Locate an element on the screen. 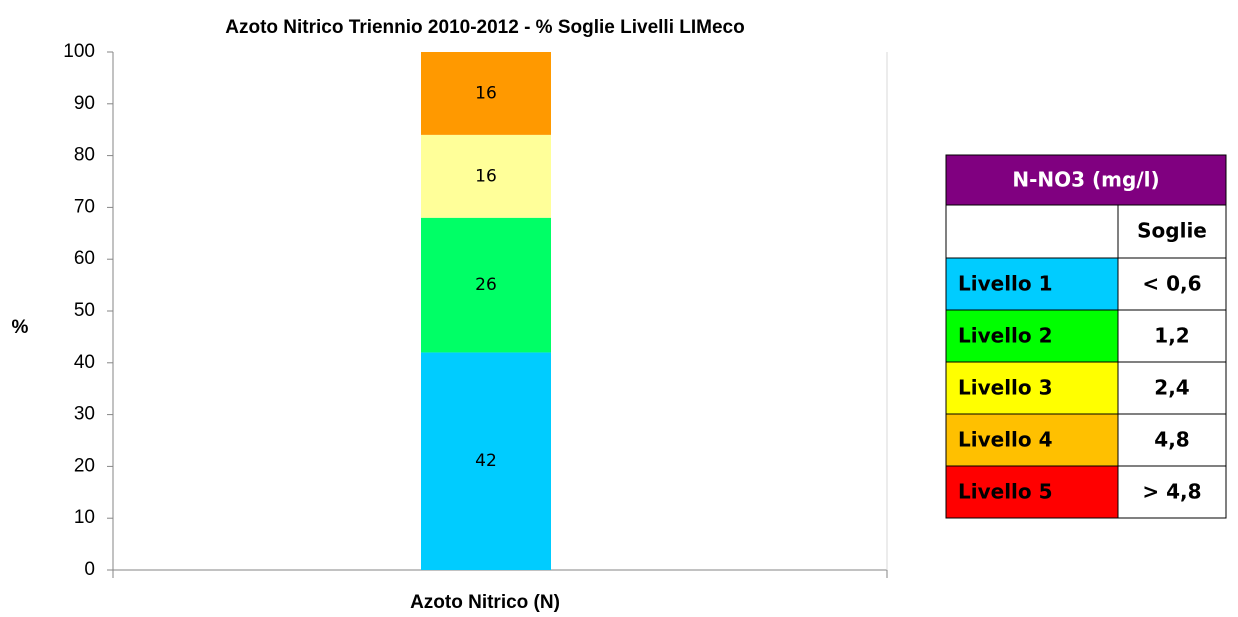  y-tick-label: 60 is located at coordinates (84, 258).